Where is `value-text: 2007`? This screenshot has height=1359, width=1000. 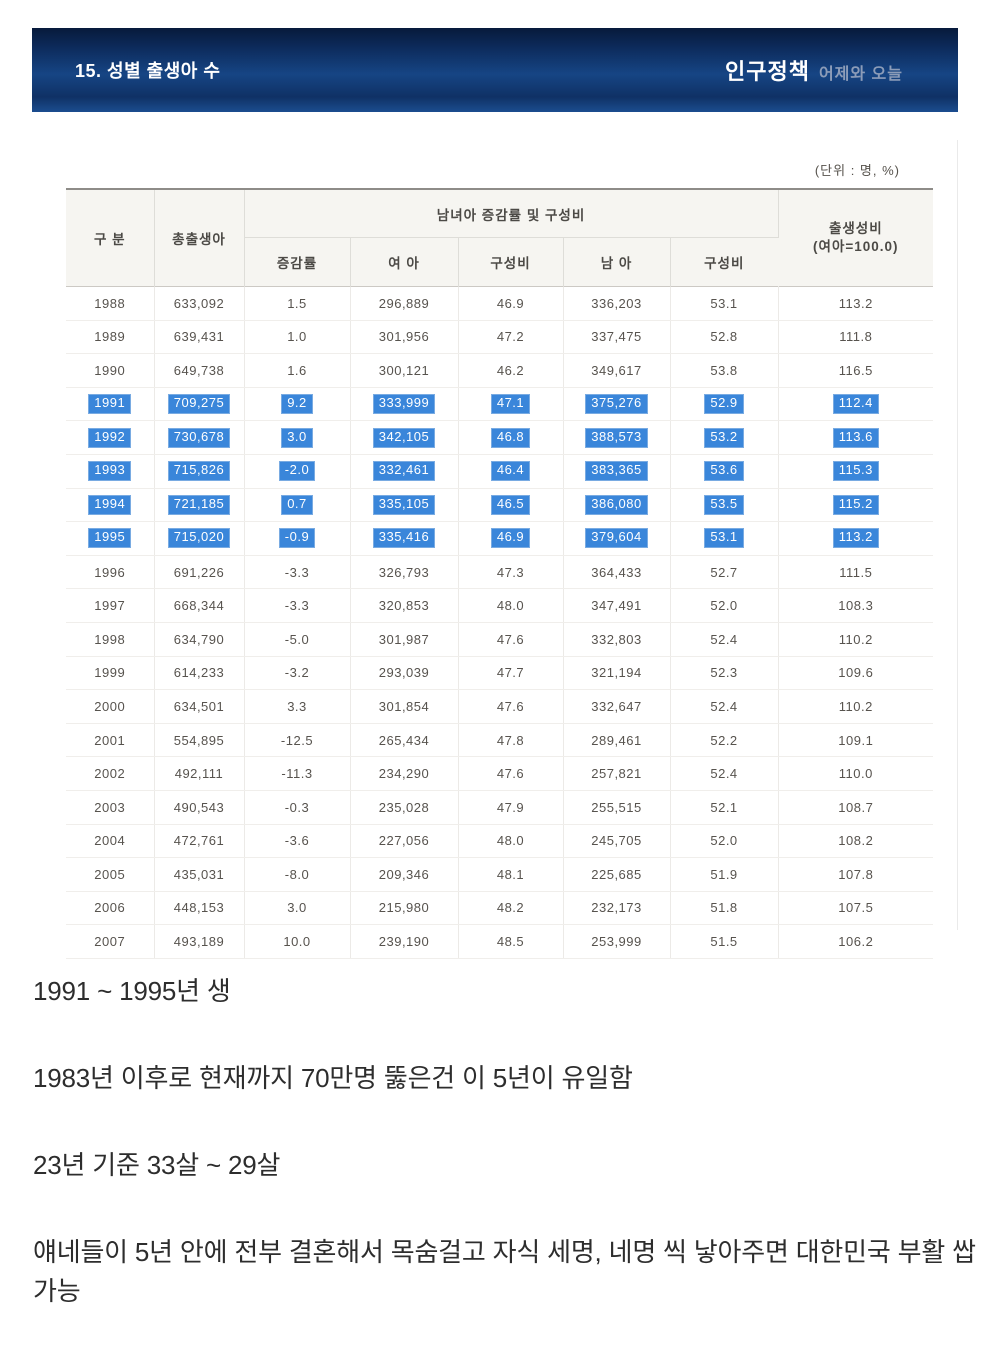 value-text: 2007 is located at coordinates (110, 942).